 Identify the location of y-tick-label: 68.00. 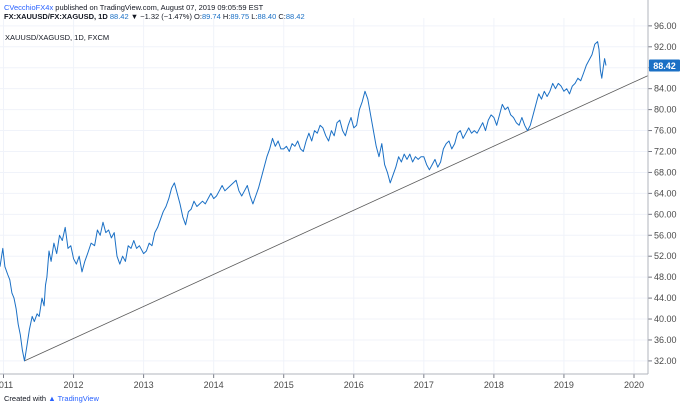
(665, 172).